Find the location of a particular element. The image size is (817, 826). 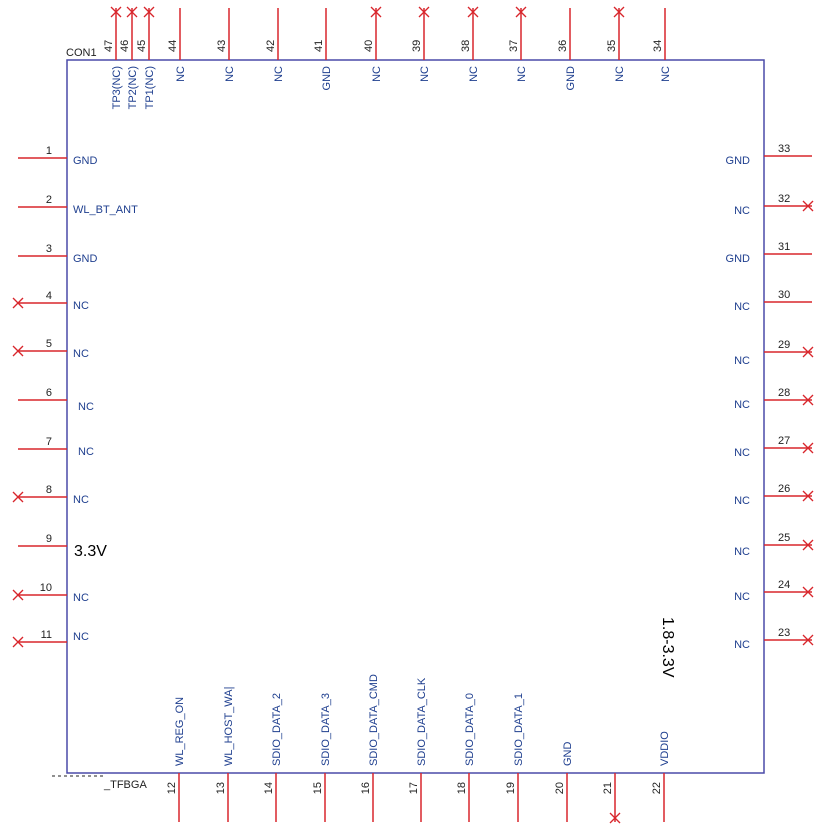

pin-23-name: NC is located at coordinates (742, 645).